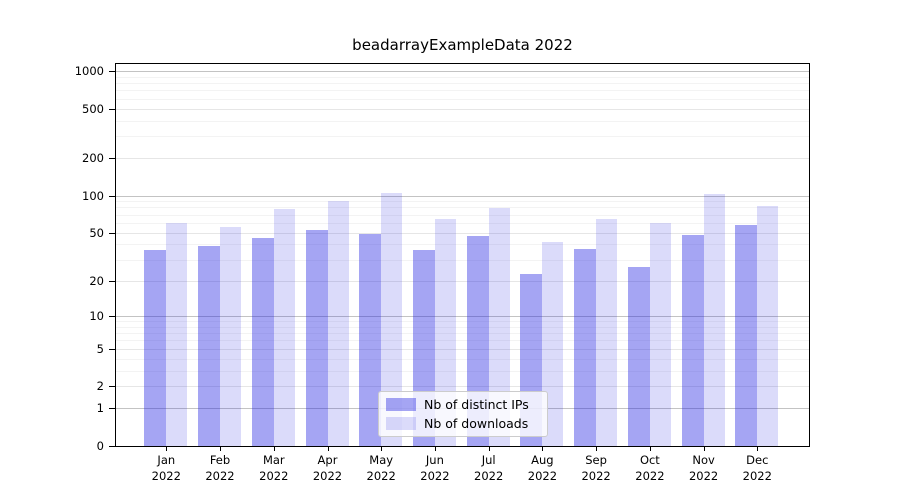 The width and height of the screenshot is (900, 500). I want to click on chart-title: beadarrayExampleData 2022, so click(462, 45).